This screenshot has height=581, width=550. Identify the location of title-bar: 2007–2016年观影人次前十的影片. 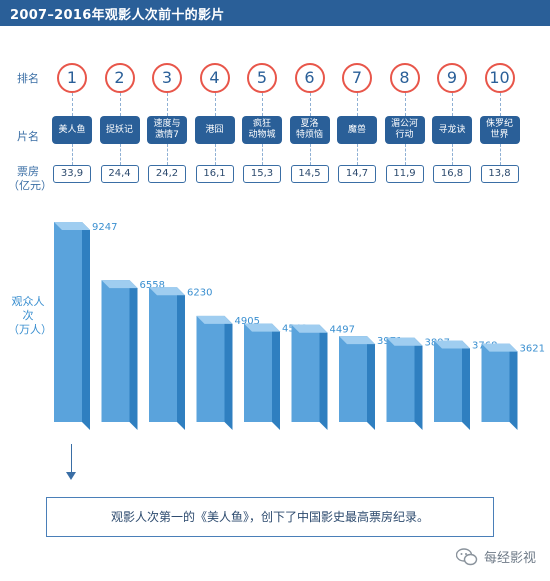
(275, 13).